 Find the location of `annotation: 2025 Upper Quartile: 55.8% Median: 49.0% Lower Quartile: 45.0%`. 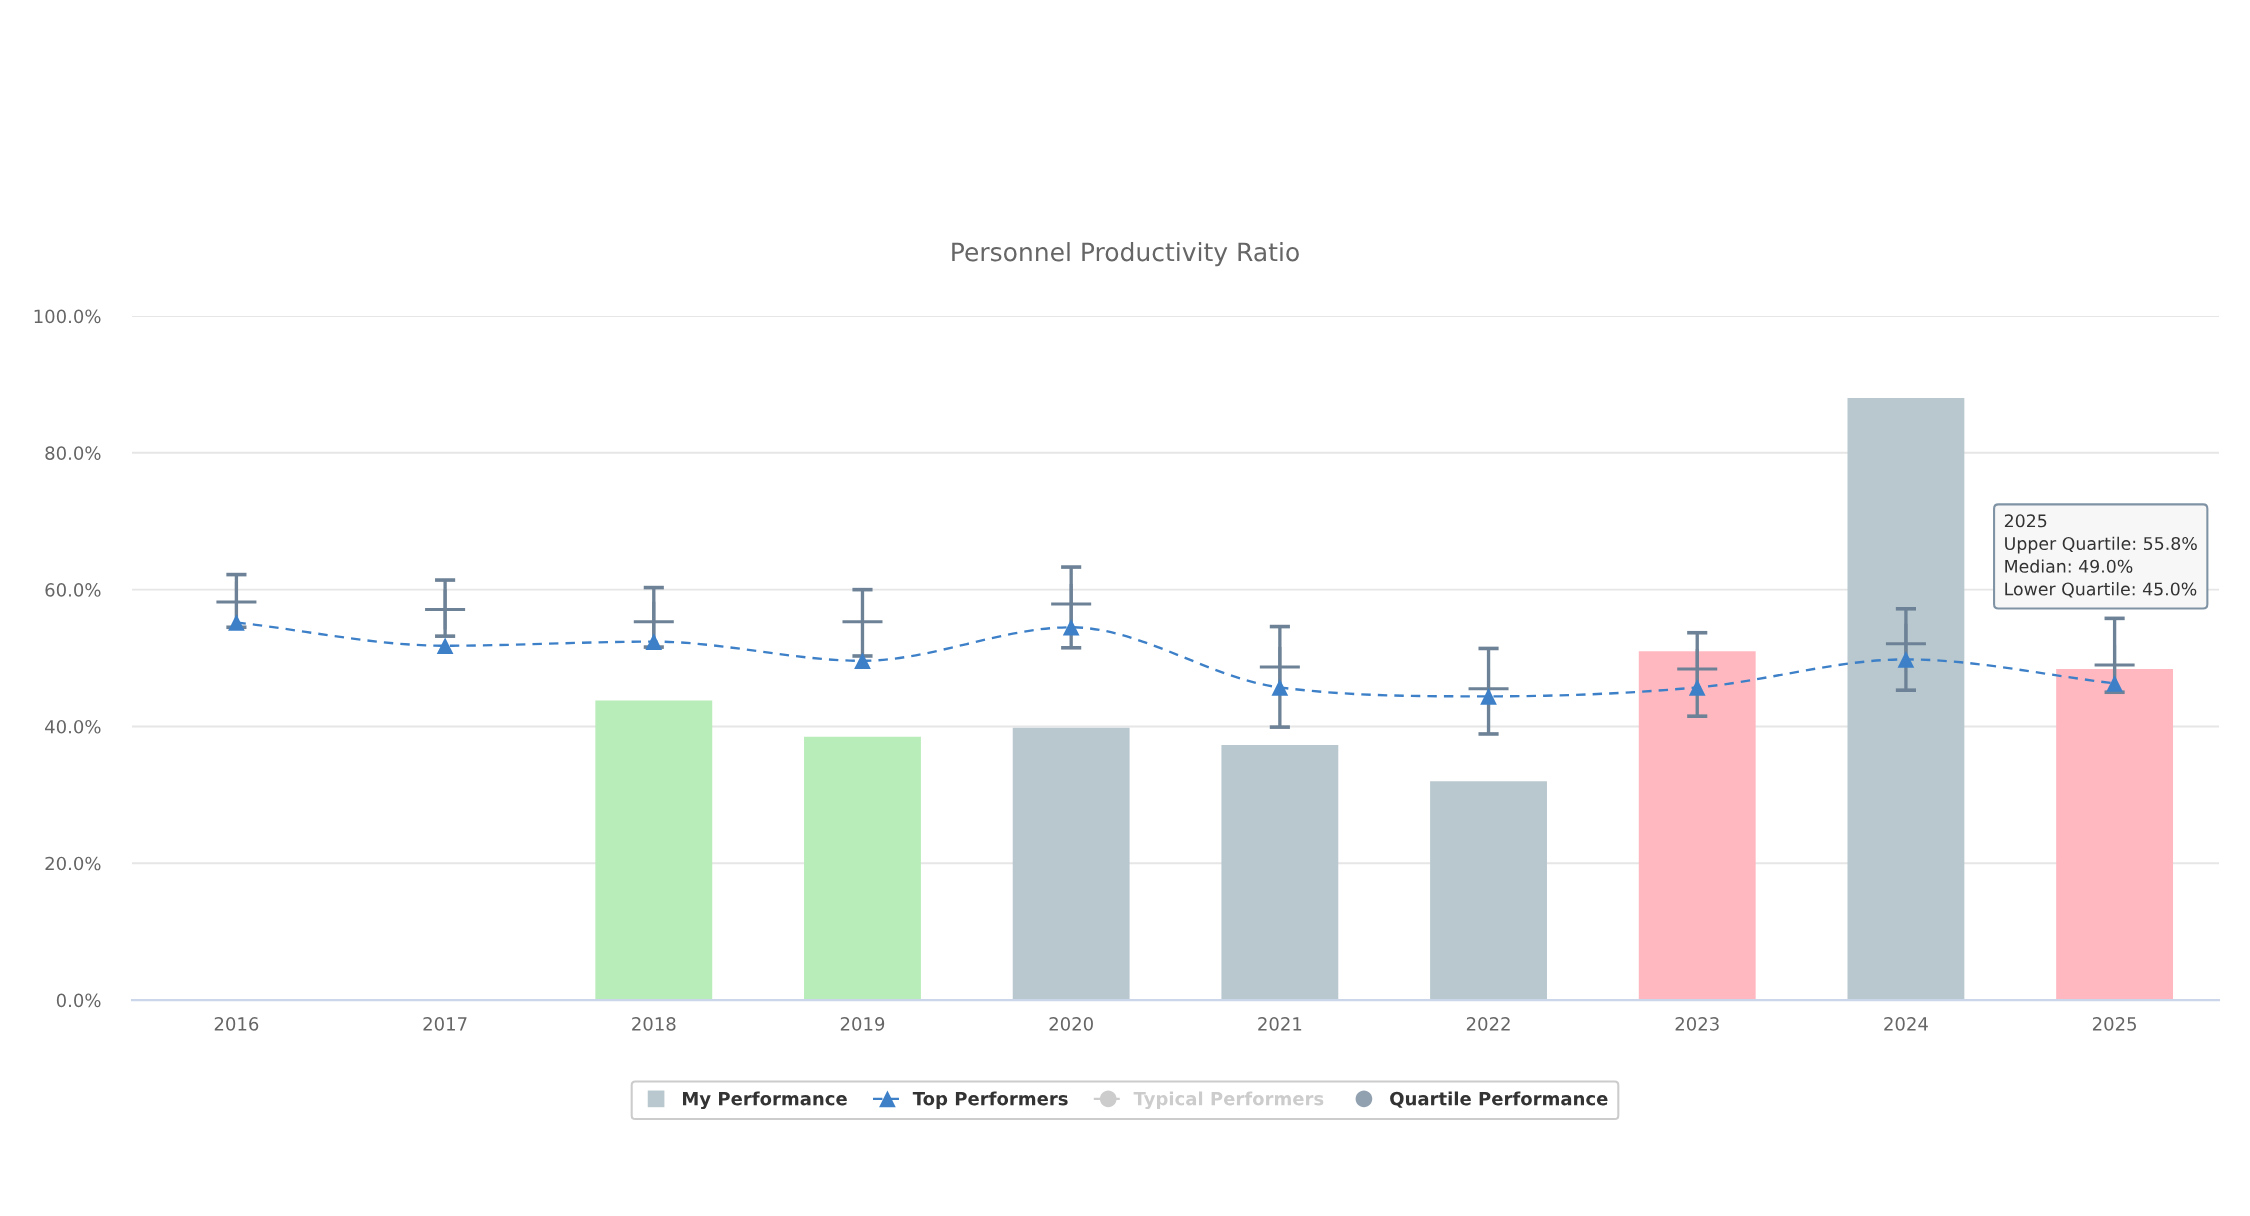

annotation: 2025 Upper Quartile: 55.8% Median: 49.0% Lower Quartile: 45.0% is located at coordinates (2100, 556).